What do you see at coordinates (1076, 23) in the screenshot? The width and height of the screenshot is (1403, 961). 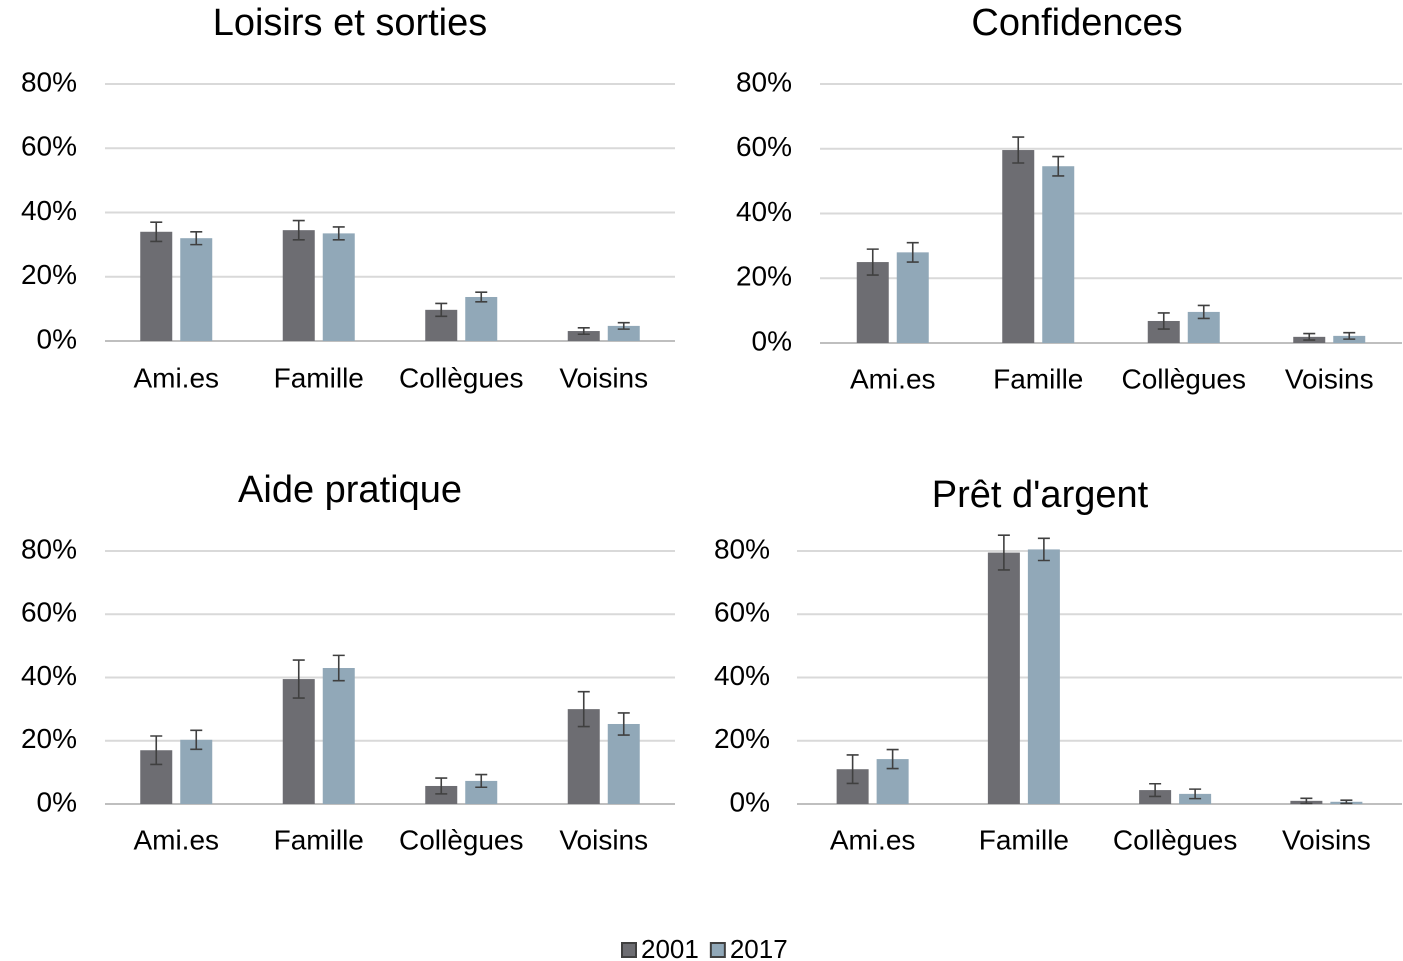 I see `chart-title: Confidences` at bounding box center [1076, 23].